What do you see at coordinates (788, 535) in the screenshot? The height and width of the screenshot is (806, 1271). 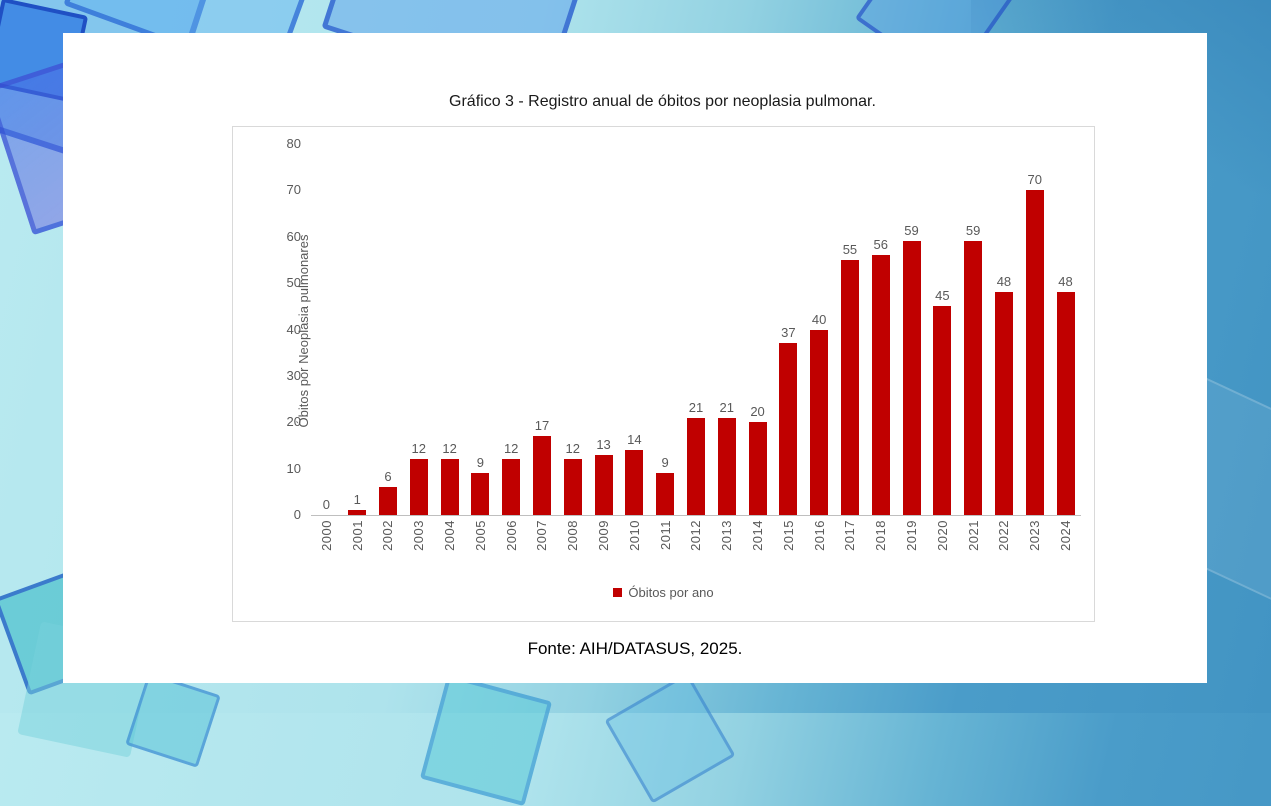 I see `x-tick-label: 2015` at bounding box center [788, 535].